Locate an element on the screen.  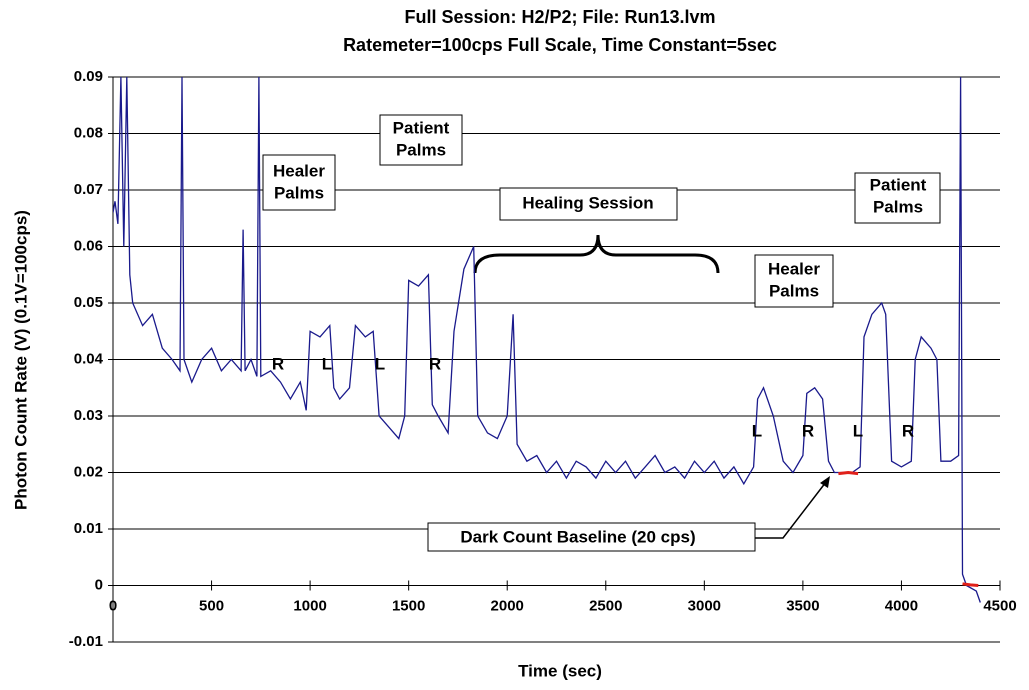
y-tick-label: 0.06 is located at coordinates (88, 245).